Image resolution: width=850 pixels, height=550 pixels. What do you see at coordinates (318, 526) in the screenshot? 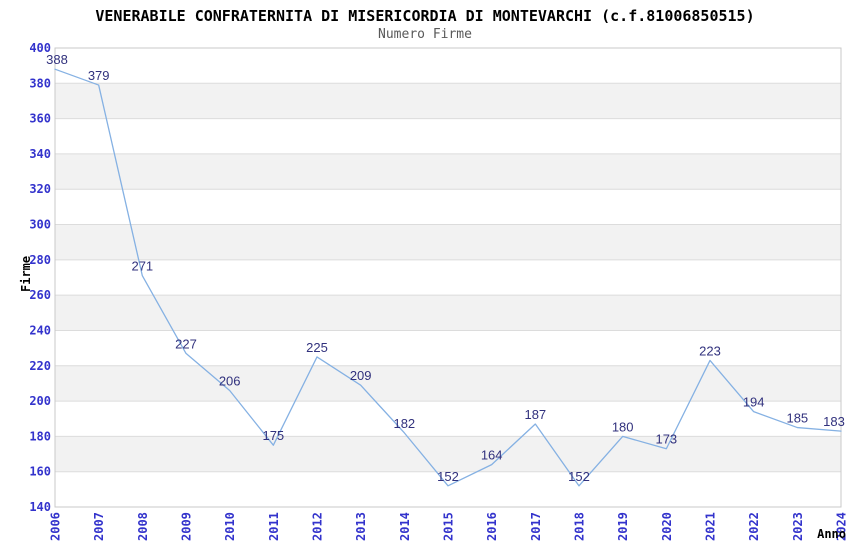
I see `x-axis-tick-label: 2012` at bounding box center [318, 526].